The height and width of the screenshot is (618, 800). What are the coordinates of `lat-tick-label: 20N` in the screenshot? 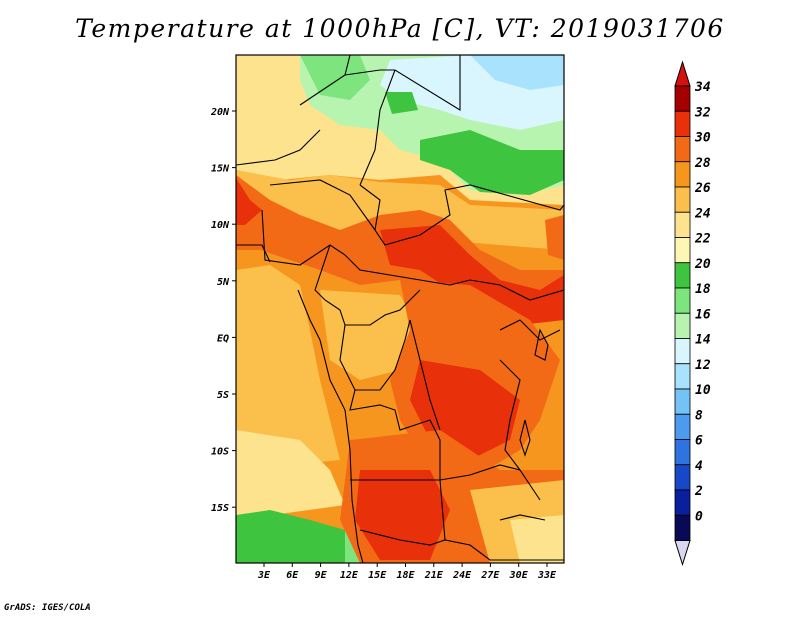 It's located at (220, 112).